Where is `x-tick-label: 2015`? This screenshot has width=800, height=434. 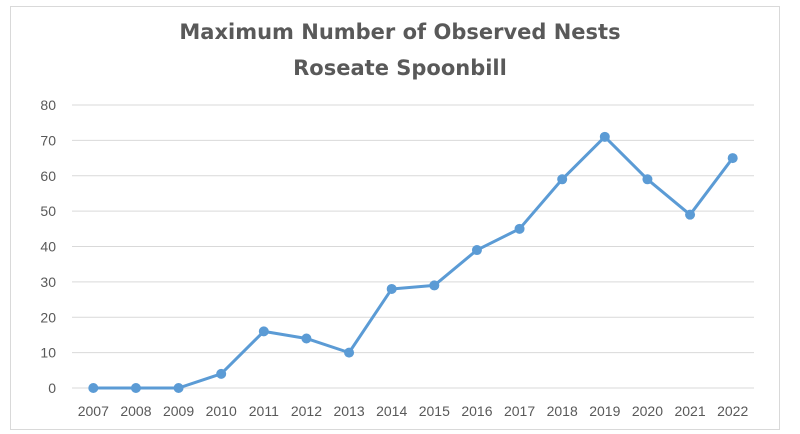
x-tick-label: 2015 is located at coordinates (434, 411).